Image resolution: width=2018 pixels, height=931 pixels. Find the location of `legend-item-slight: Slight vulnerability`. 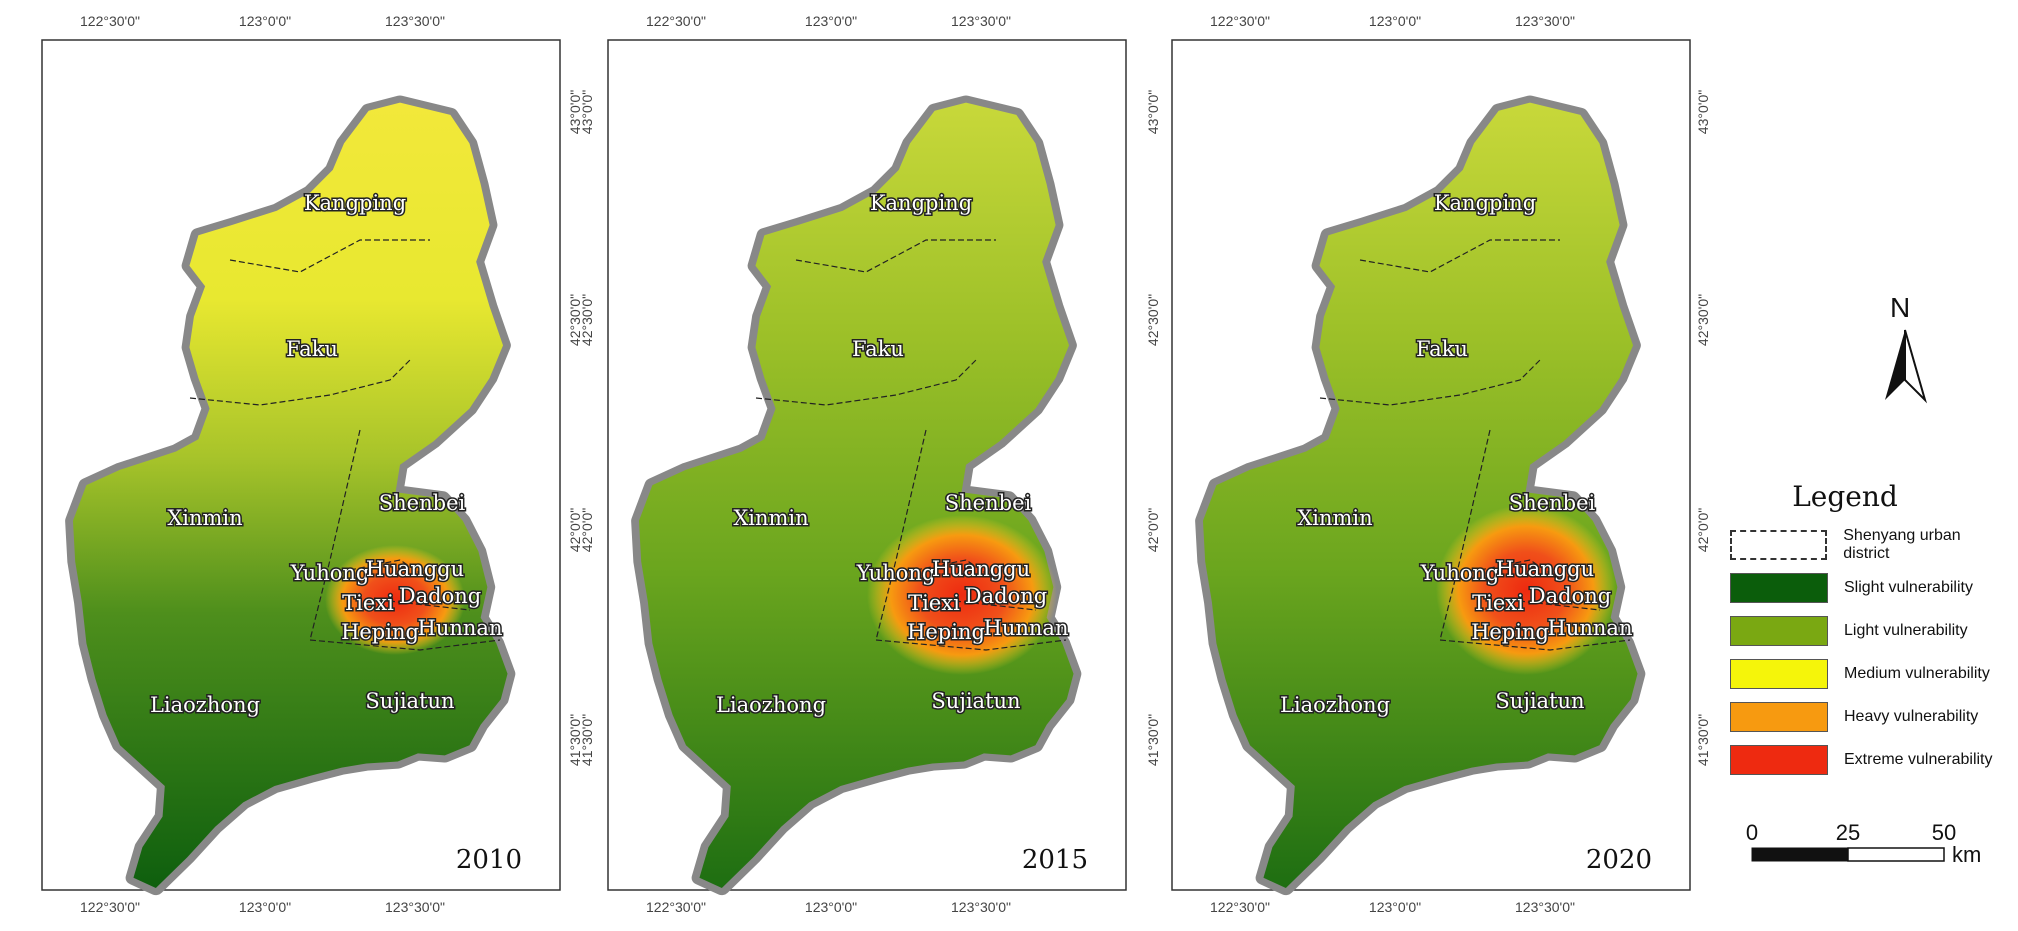

legend-item-slight: Slight vulnerability is located at coordinates (1870, 588).